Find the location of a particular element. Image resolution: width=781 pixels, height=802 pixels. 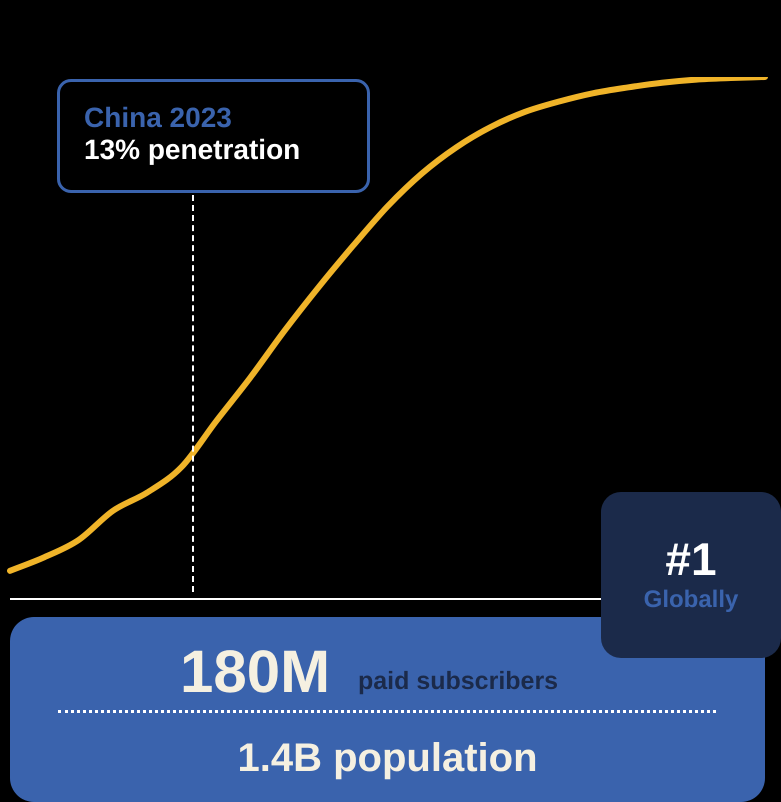

callout-box: China 2023 13% penetration is located at coordinates (213, 136).